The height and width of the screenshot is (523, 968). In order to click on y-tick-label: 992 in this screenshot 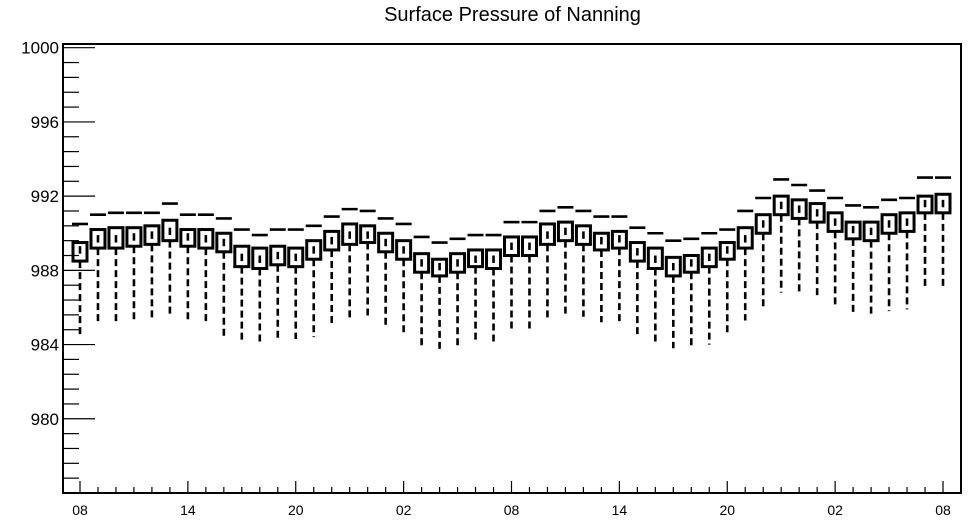, I will do `click(45, 196)`.